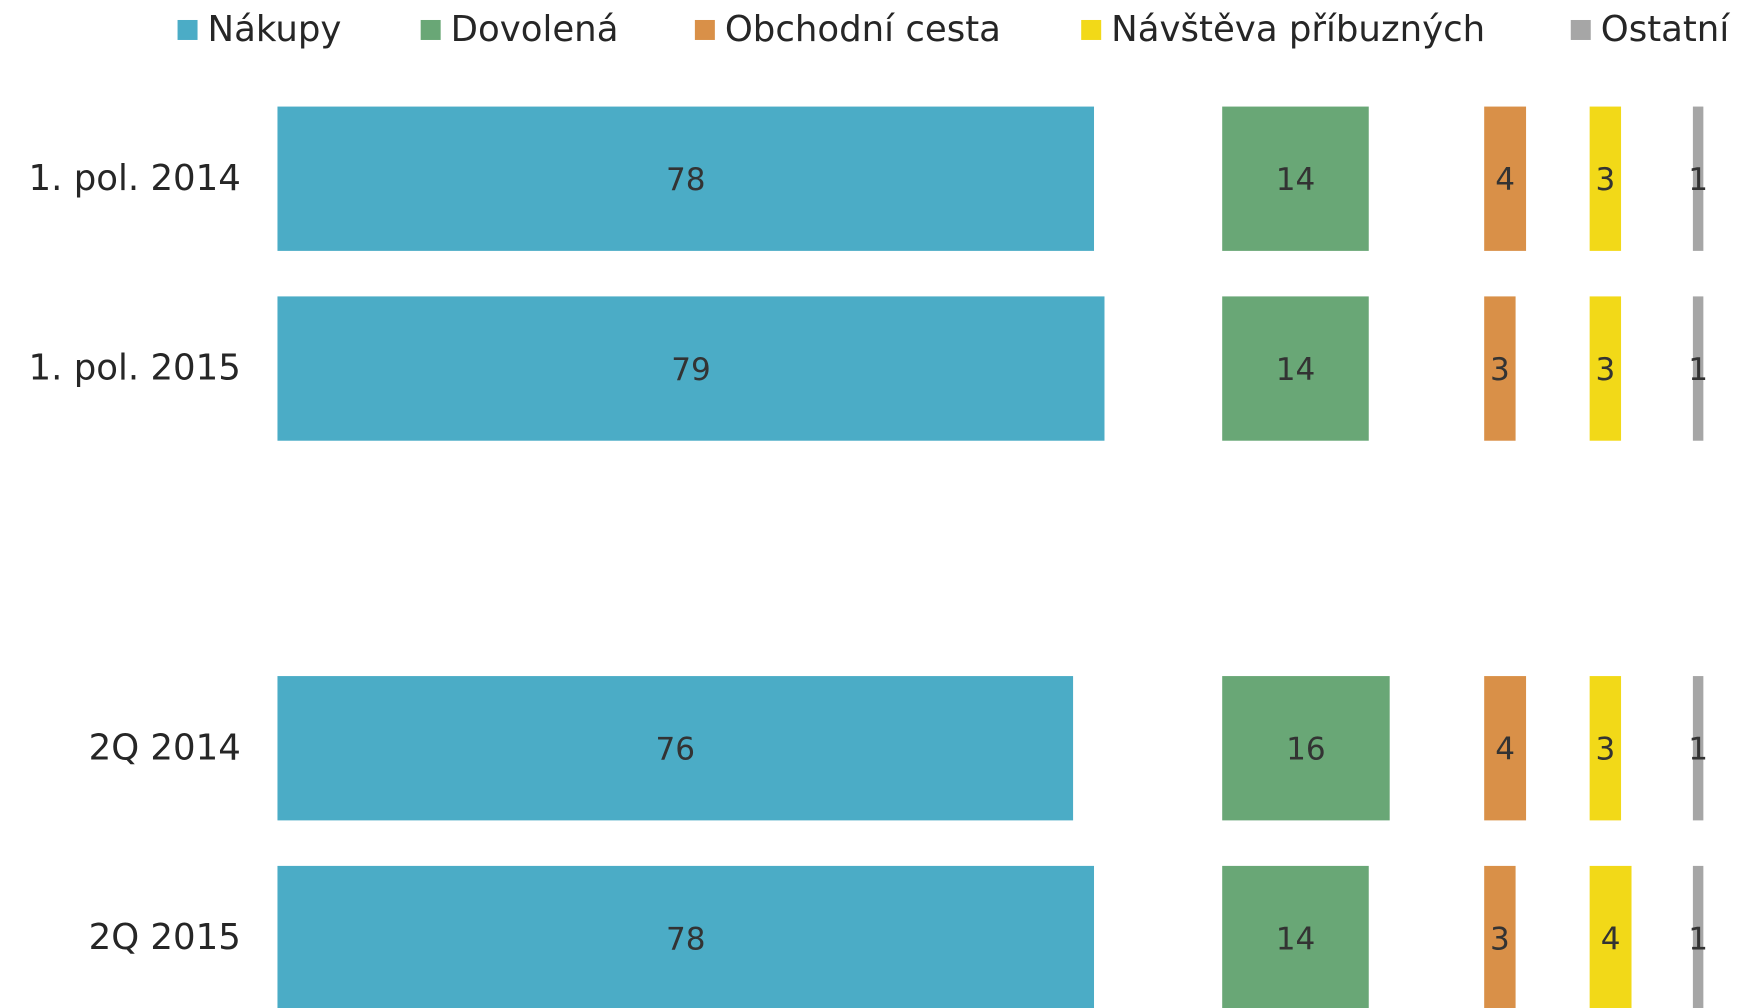 The image size is (1745, 1008). What do you see at coordinates (135, 178) in the screenshot?
I see `category-label: 1. pol. 2014` at bounding box center [135, 178].